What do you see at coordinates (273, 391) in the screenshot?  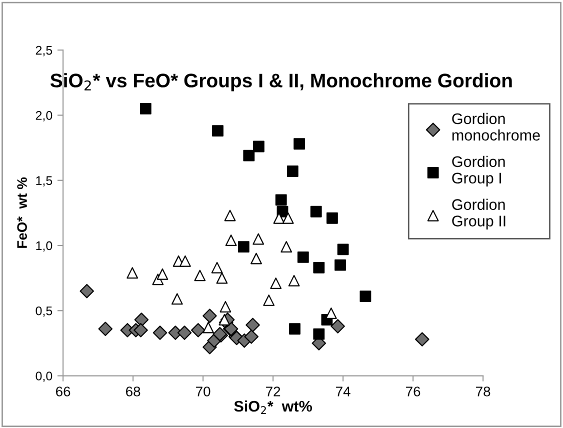 I see `x-tick-label: 72` at bounding box center [273, 391].